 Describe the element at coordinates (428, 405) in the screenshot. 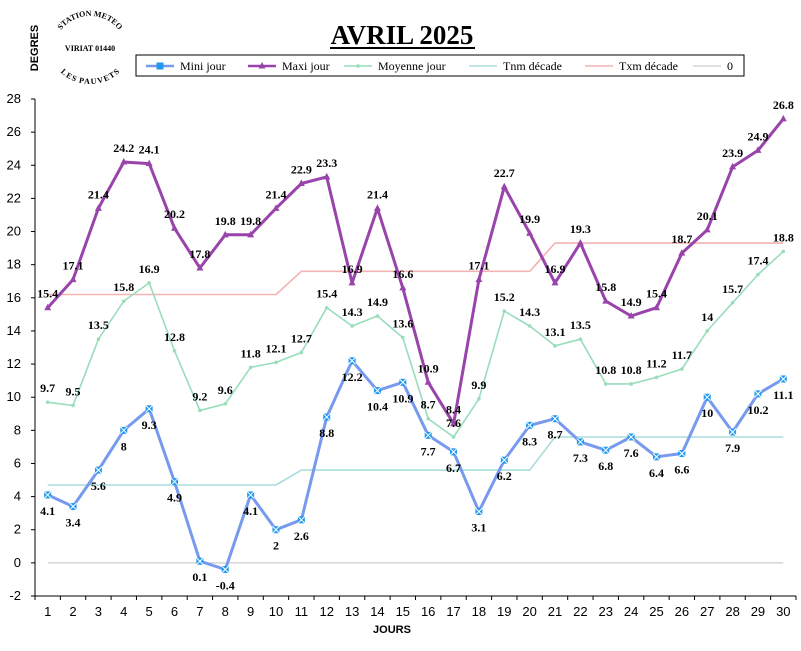

I see `data-label-moyenne: 8.7` at that location.